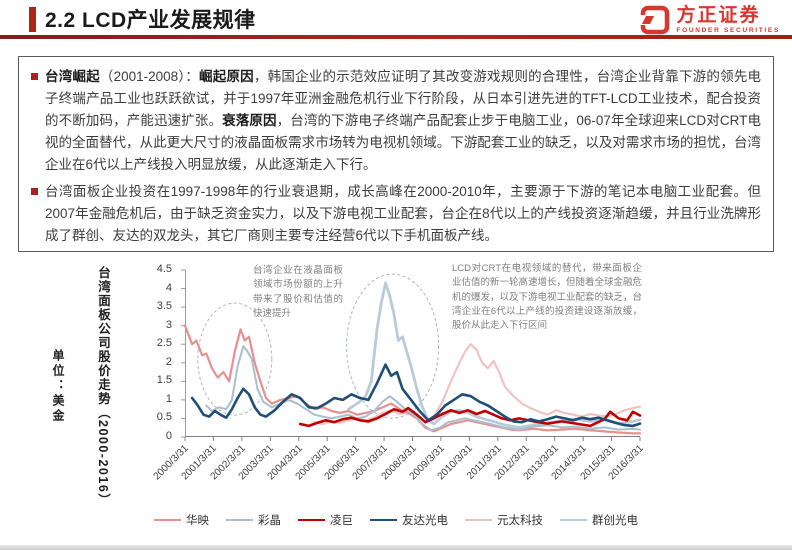  Describe the element at coordinates (103, 387) in the screenshot. I see `chart-vertical-title: 台湾面板公司股价走势（2000-2016）` at that location.